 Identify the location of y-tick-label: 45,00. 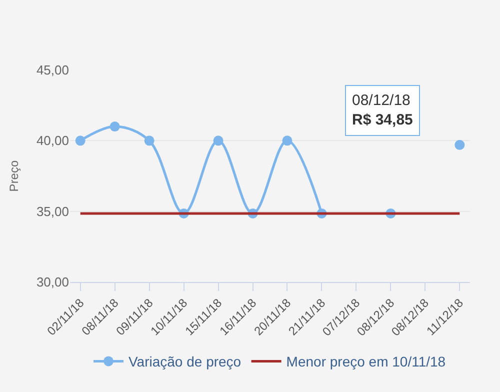
(52, 70).